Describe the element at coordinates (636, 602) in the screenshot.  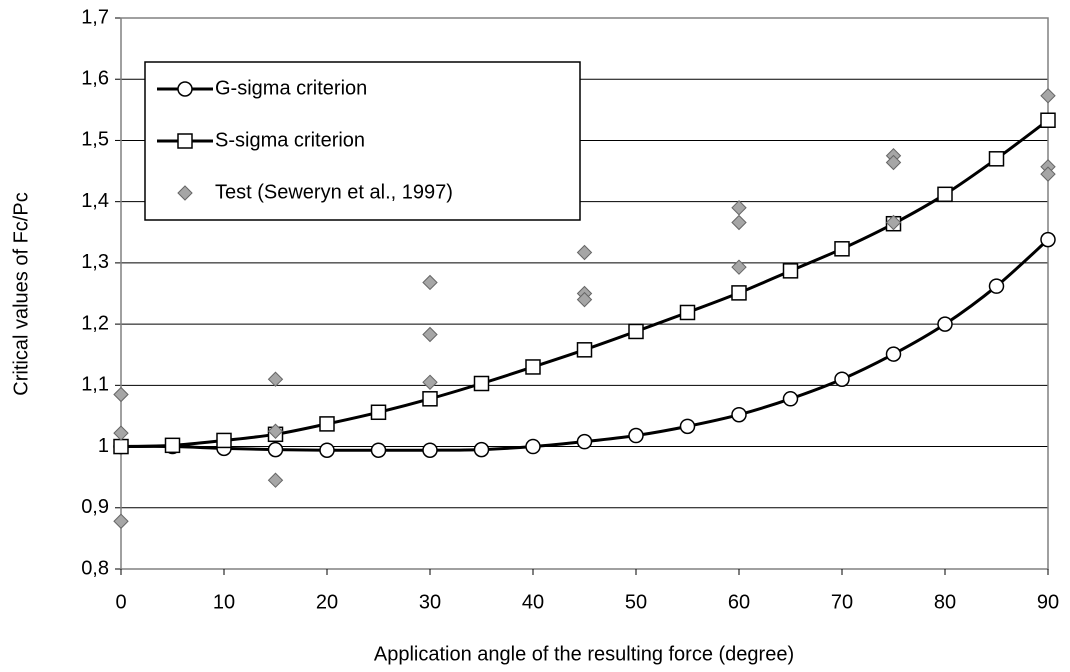
I see `x-tick-label: 50` at that location.